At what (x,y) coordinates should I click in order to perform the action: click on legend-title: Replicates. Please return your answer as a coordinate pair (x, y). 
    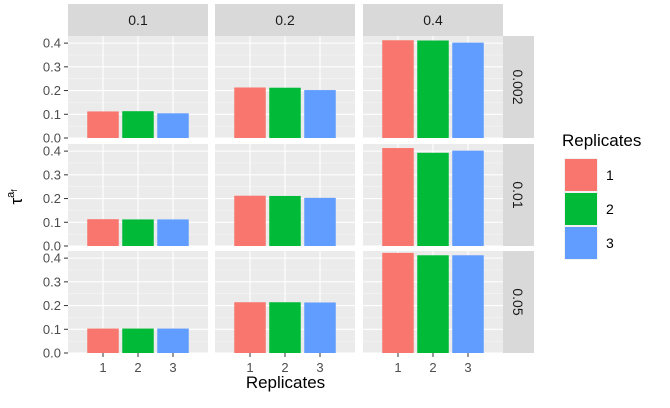
    Looking at the image, I should click on (601, 140).